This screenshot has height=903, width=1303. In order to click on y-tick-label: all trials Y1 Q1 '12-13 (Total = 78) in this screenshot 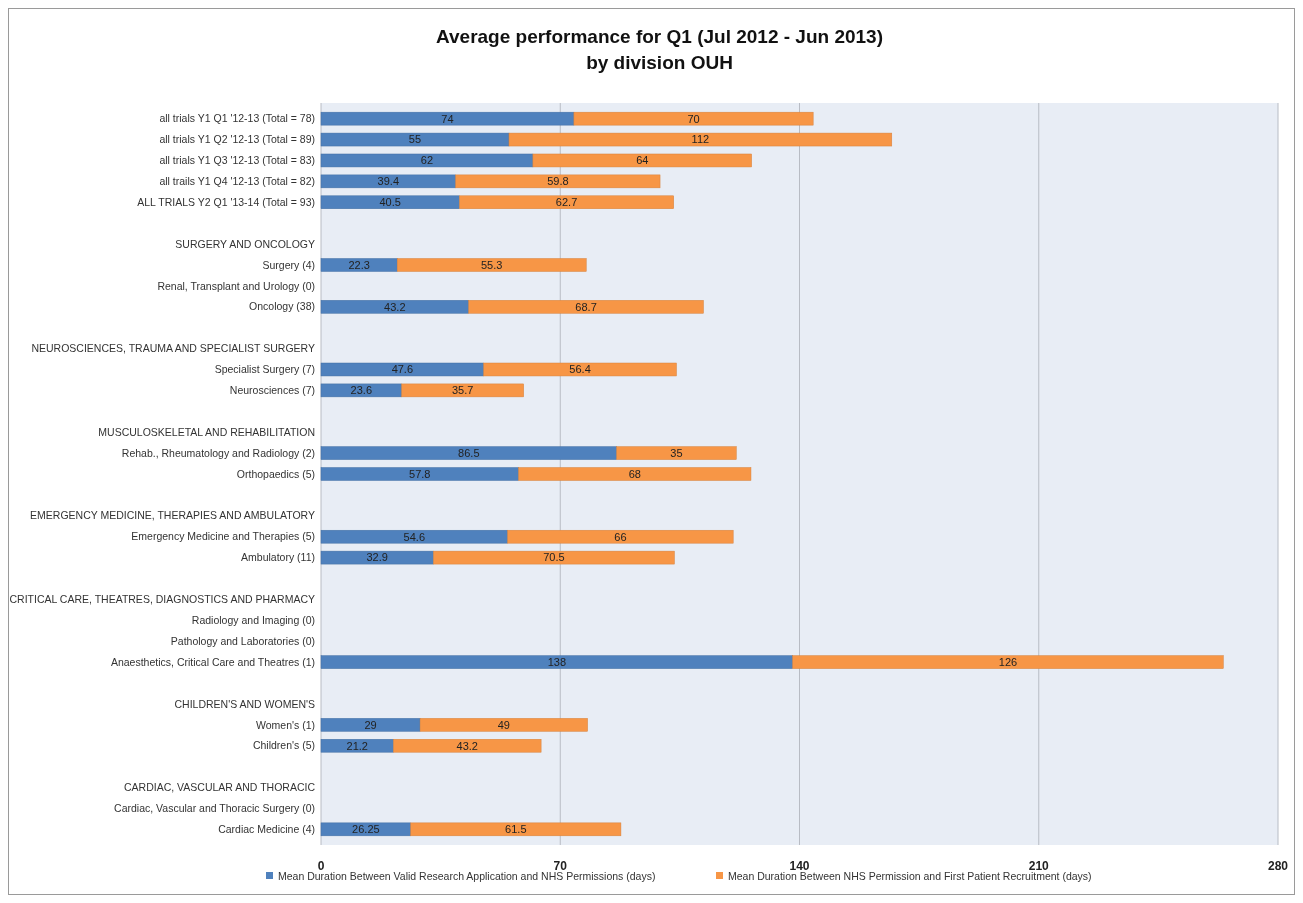, I will do `click(237, 118)`.